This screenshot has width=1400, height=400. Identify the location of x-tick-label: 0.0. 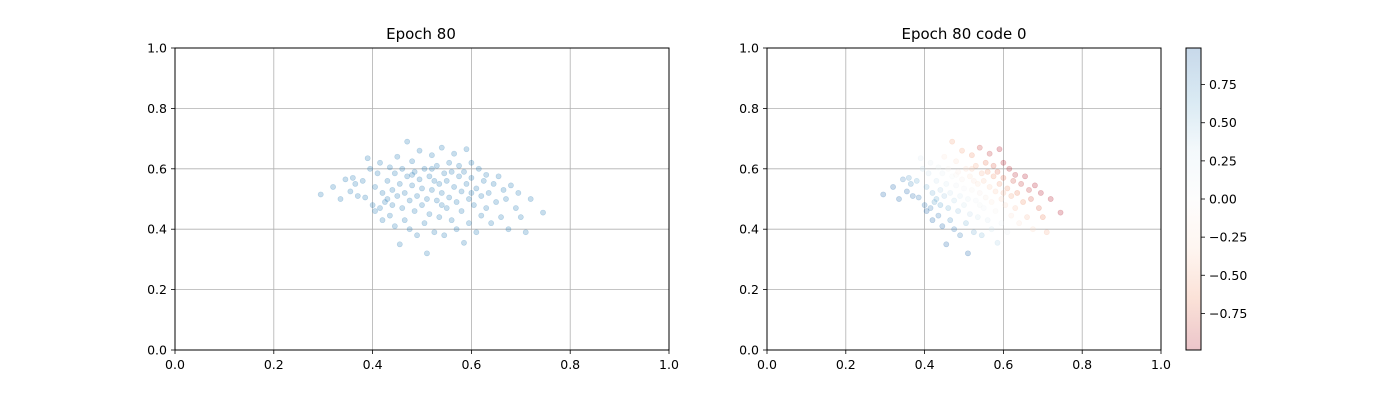
(767, 364).